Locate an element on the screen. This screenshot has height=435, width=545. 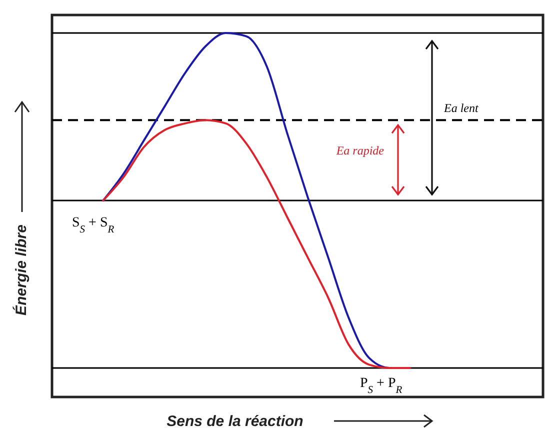
y-axis-title: Énergie libre is located at coordinates (21, 270).